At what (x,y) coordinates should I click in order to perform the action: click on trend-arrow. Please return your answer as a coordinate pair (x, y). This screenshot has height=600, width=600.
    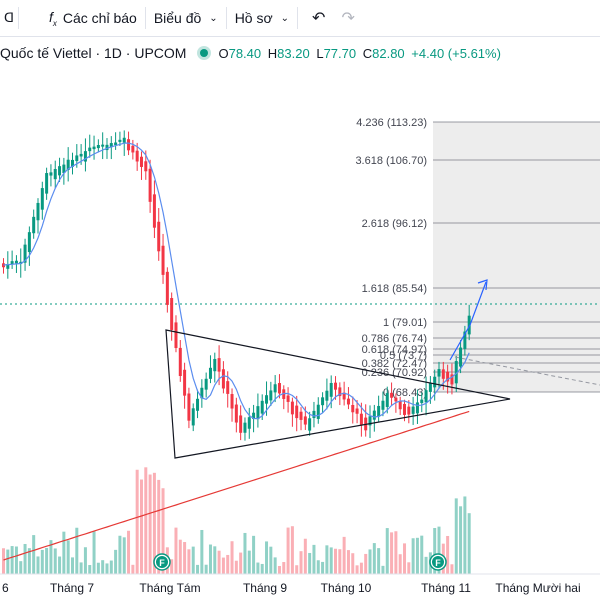
    Looking at the image, I should click on (468, 321).